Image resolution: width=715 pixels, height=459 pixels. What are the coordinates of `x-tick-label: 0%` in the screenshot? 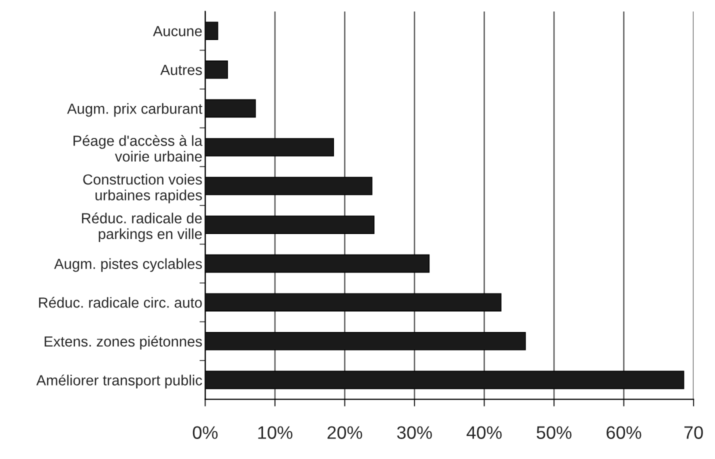 It's located at (205, 432).